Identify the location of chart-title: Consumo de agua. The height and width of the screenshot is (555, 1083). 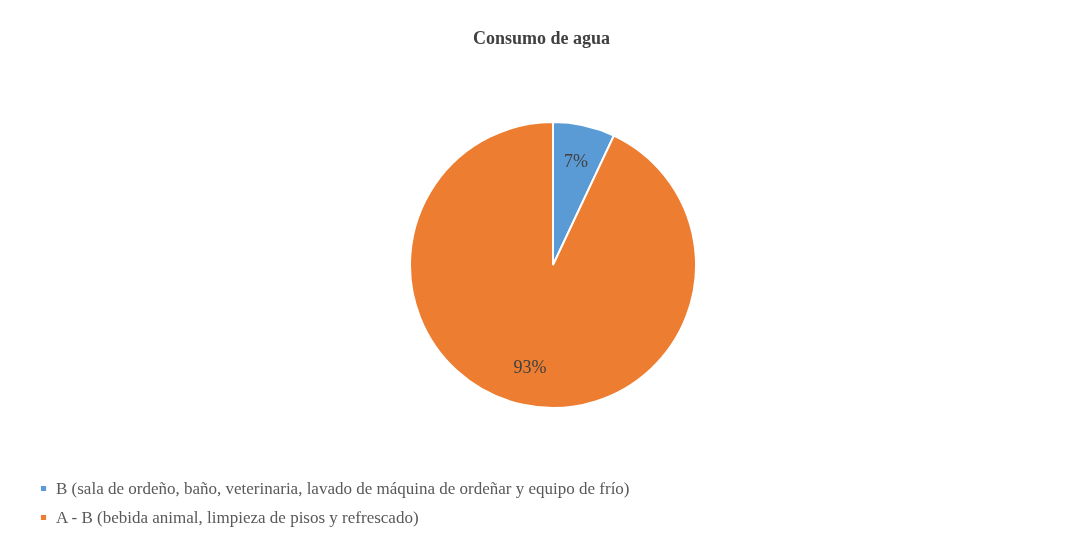
(541, 38).